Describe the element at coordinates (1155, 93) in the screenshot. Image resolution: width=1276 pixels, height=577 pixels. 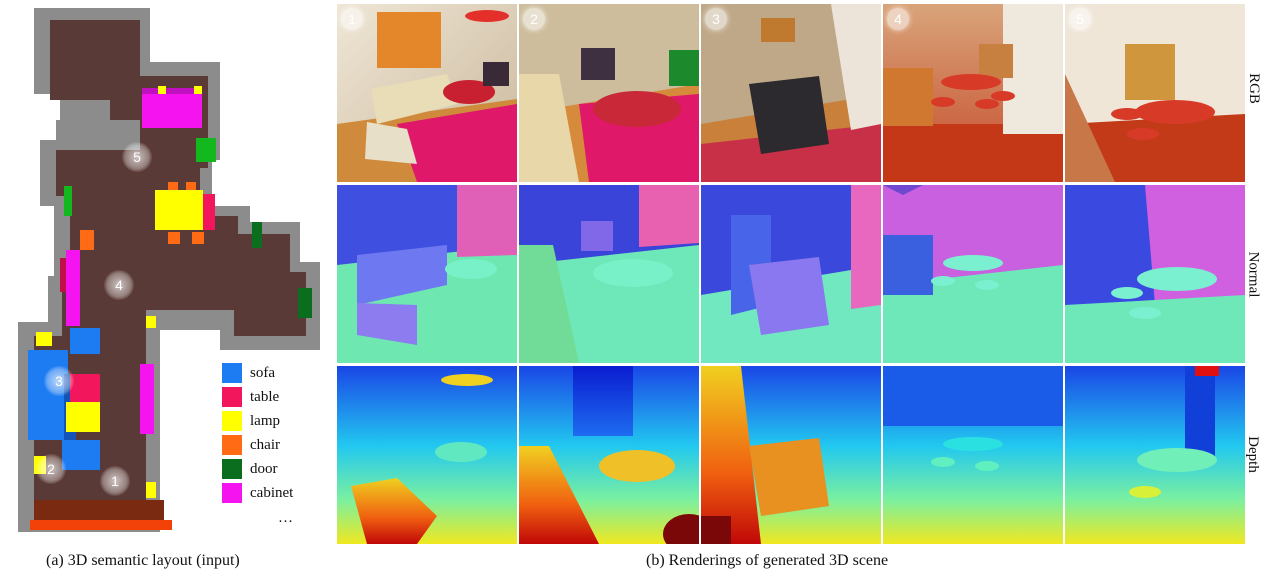
I see `rgb-render-view-5: 5` at that location.